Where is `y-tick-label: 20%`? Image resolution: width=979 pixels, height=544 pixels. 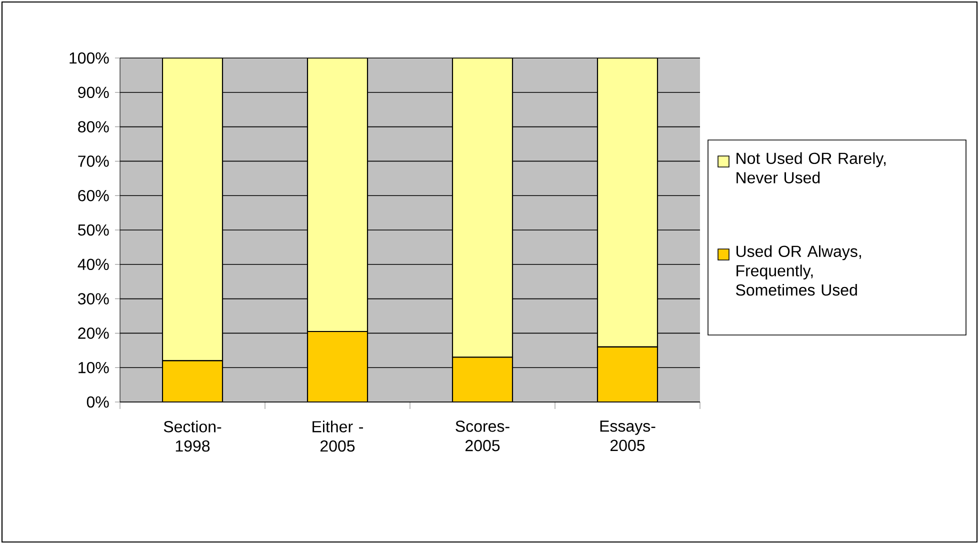 y-tick-label: 20% is located at coordinates (93, 333).